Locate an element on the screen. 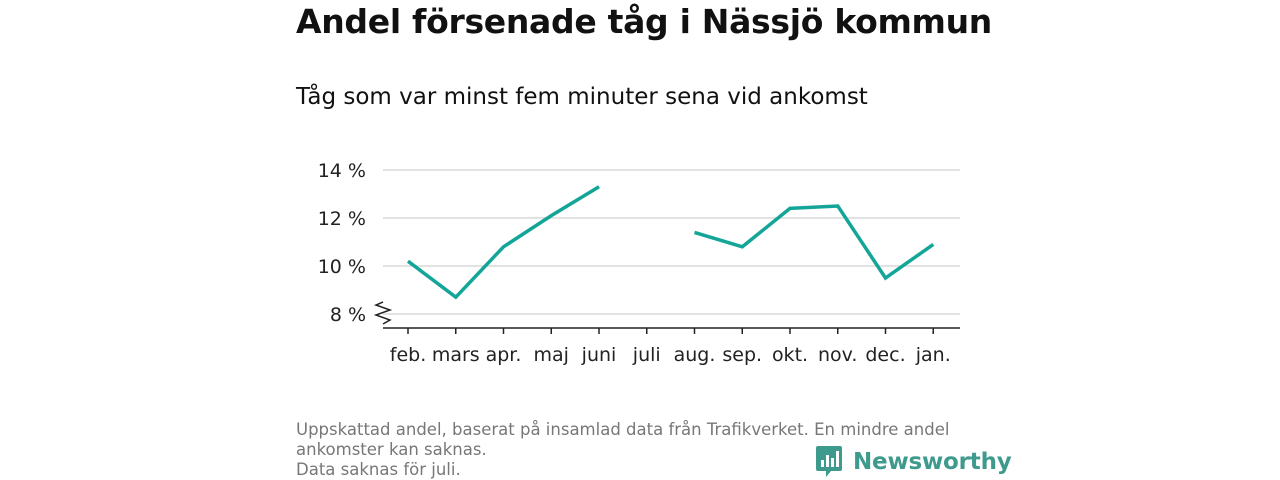 The image size is (1280, 480). x-tick-label: feb. is located at coordinates (408, 355).